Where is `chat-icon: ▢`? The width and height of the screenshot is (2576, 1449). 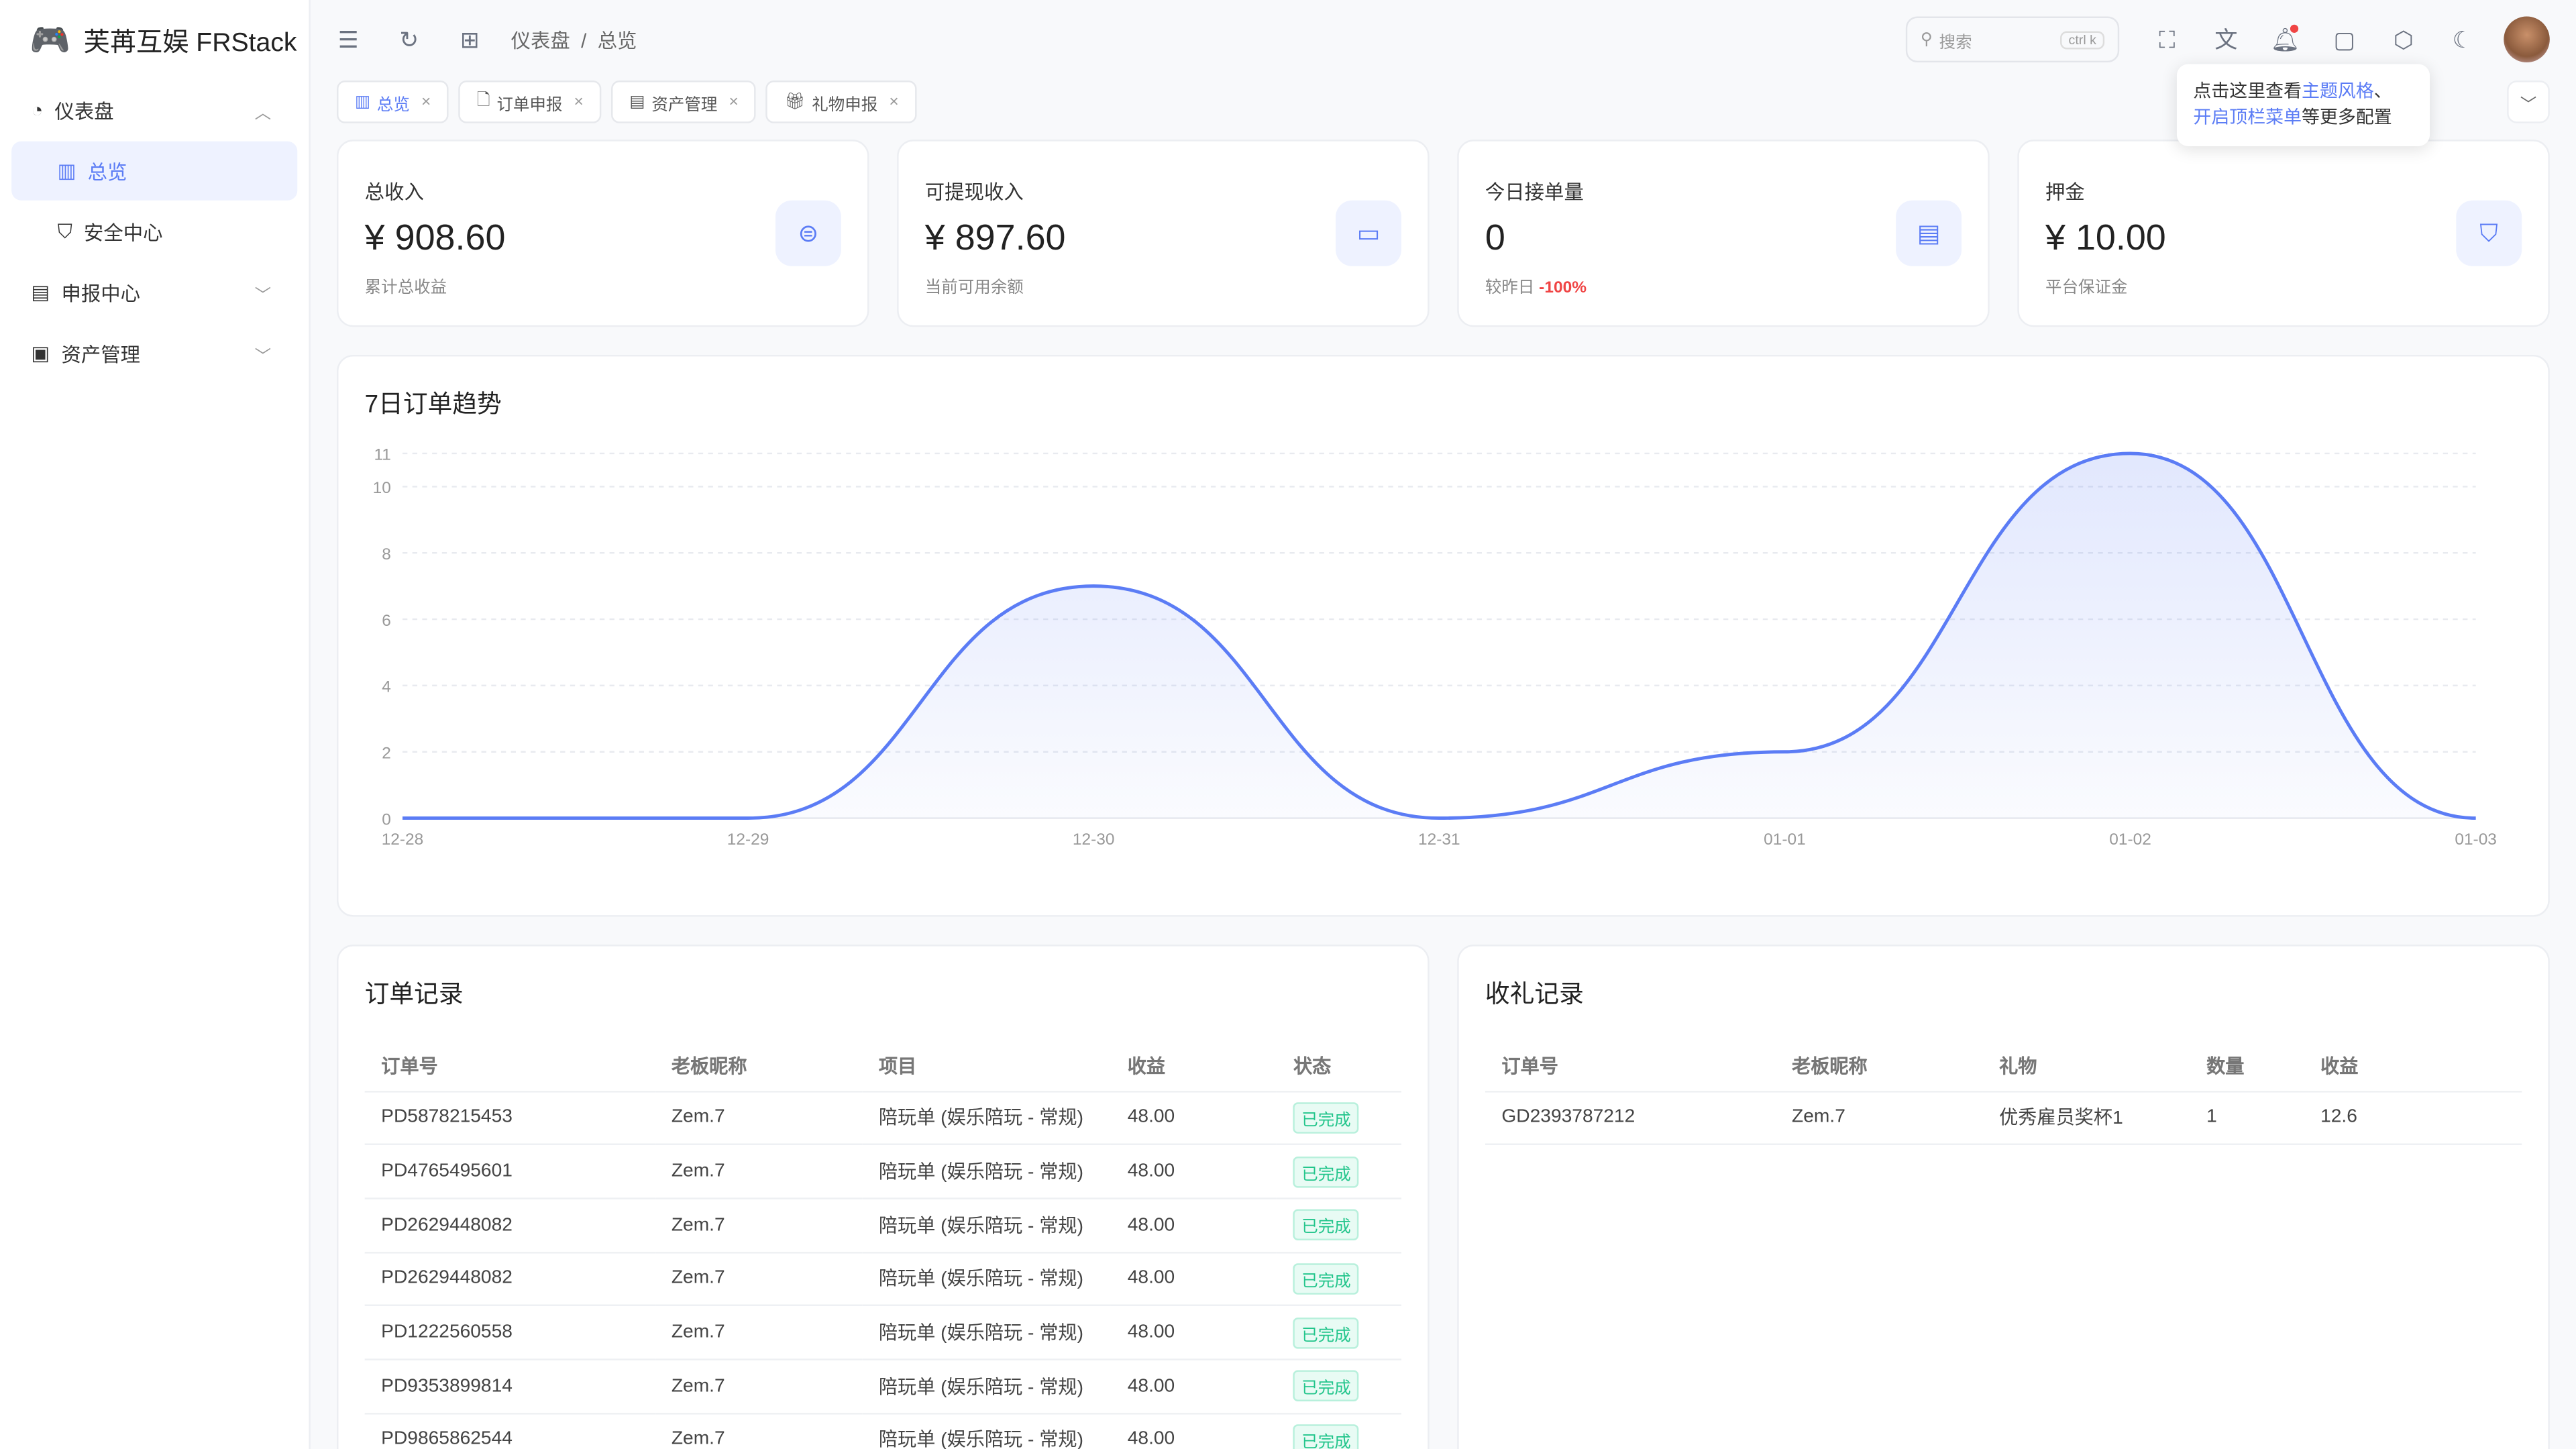 chat-icon: ▢ is located at coordinates (2344, 38).